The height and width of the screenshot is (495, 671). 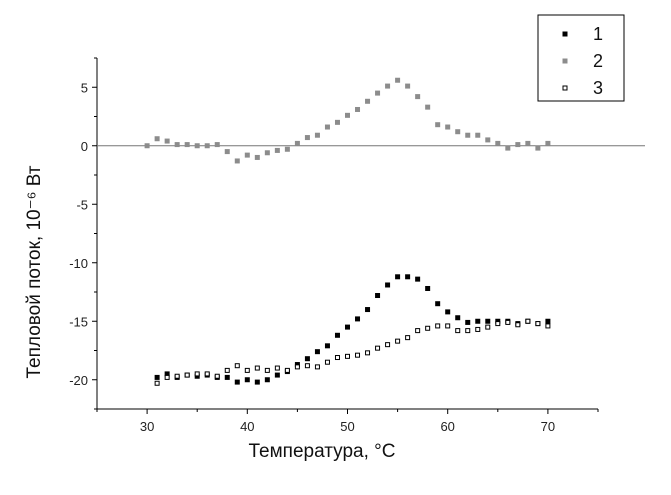 I want to click on x-axis-ticks: 30 40 50 60 70, so click(x=347, y=421).